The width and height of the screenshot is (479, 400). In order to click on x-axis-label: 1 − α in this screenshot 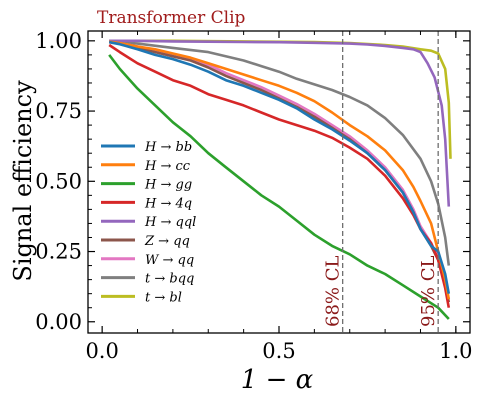, I will do `click(277, 380)`.